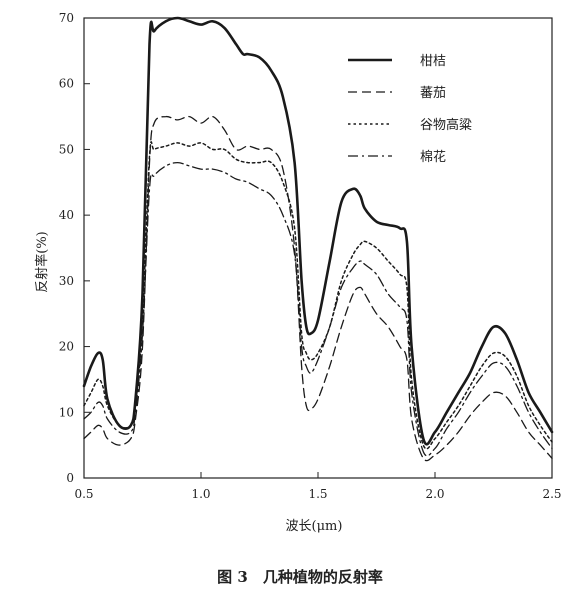 Image resolution: width=584 pixels, height=600 pixels. Describe the element at coordinates (433, 157) in the screenshot. I see `legend-label: 棉花` at that location.